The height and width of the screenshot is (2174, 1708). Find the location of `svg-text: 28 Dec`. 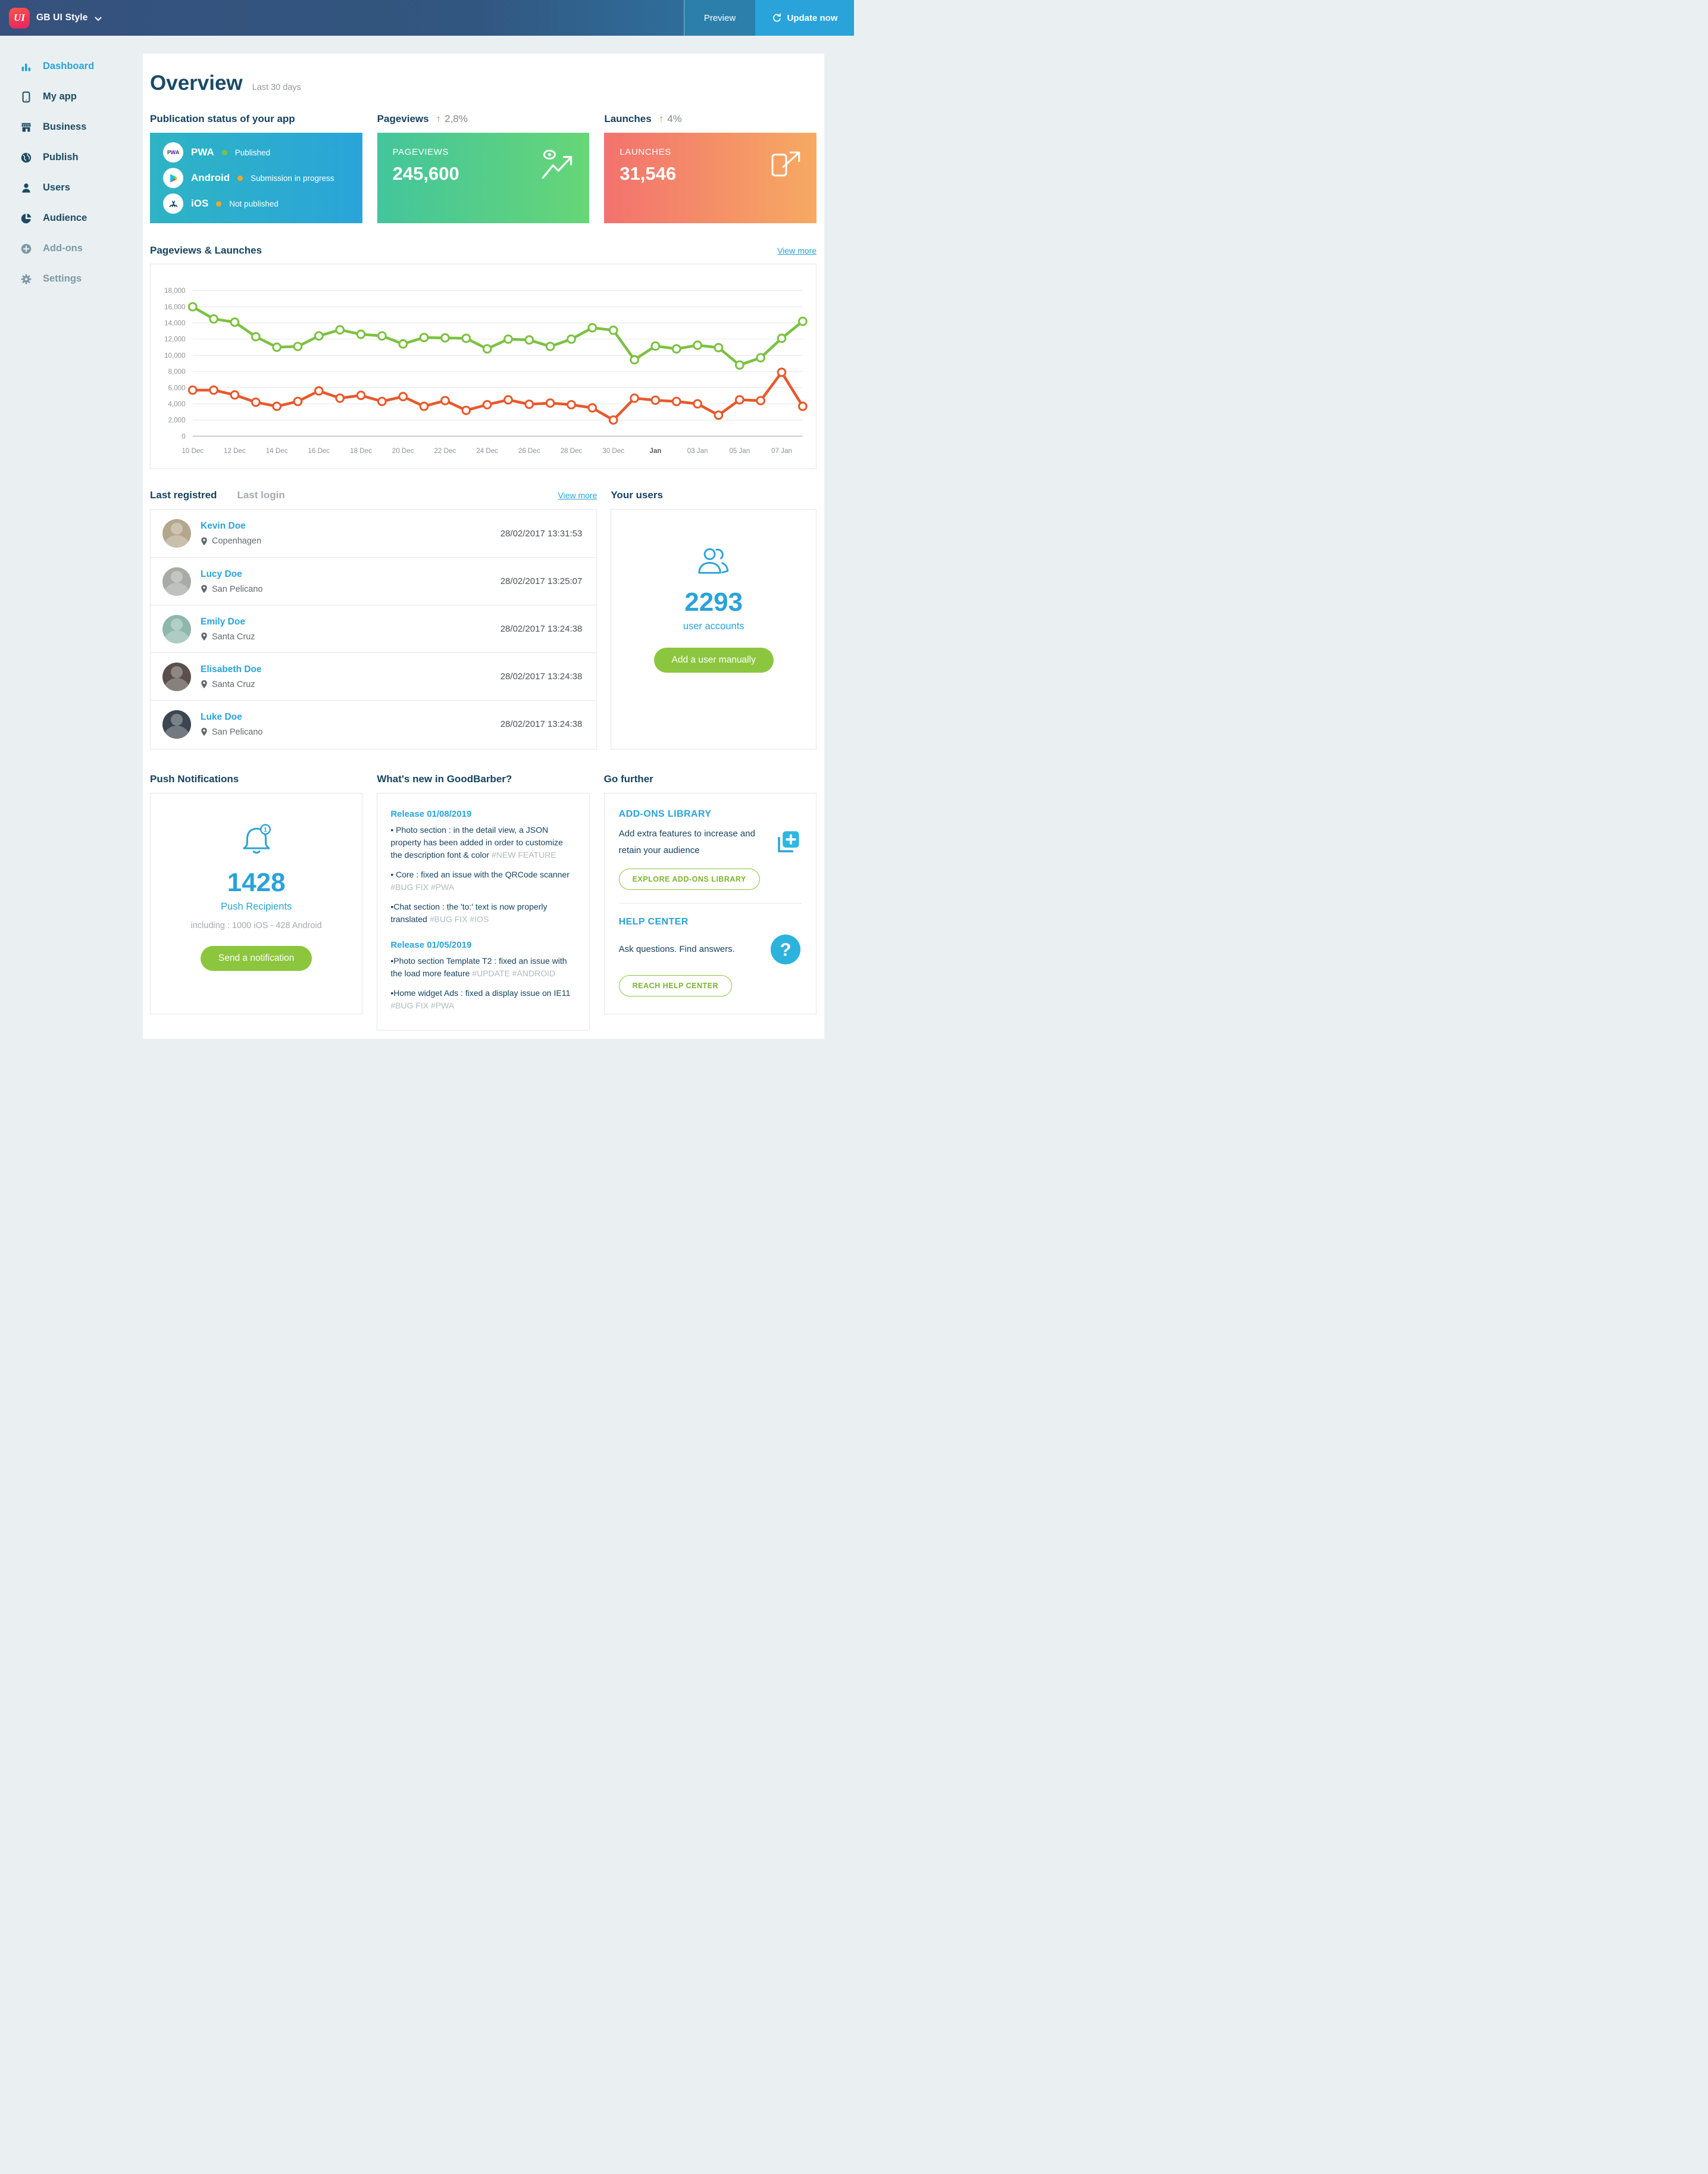

svg-text: 28 Dec is located at coordinates (572, 451).